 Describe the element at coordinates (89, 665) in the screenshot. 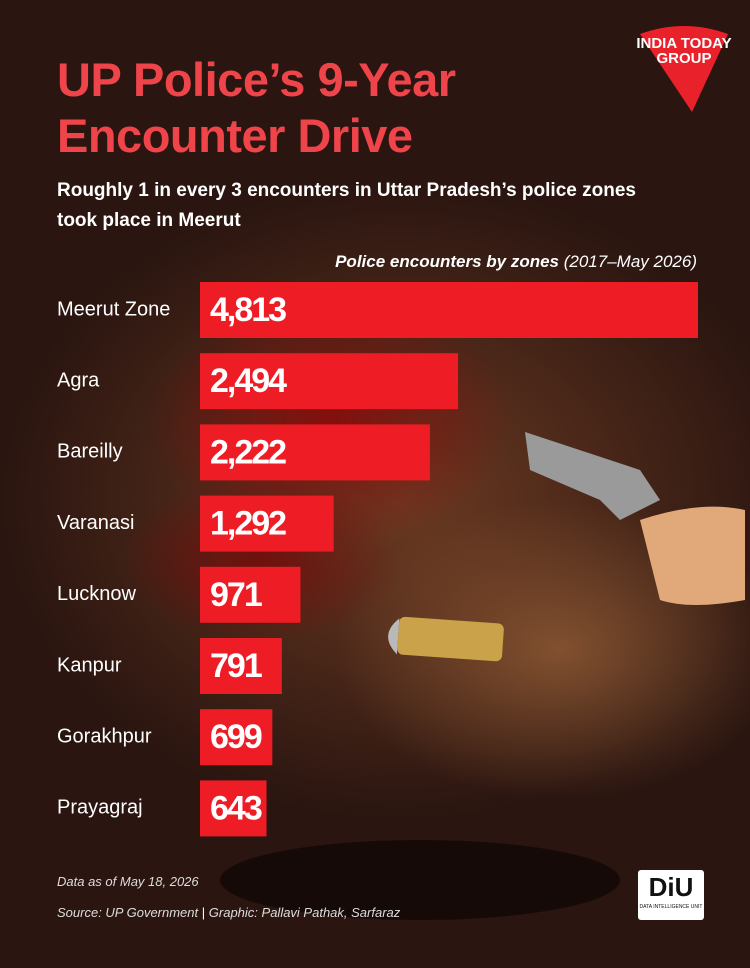

I see `category-label: Kanpur` at that location.